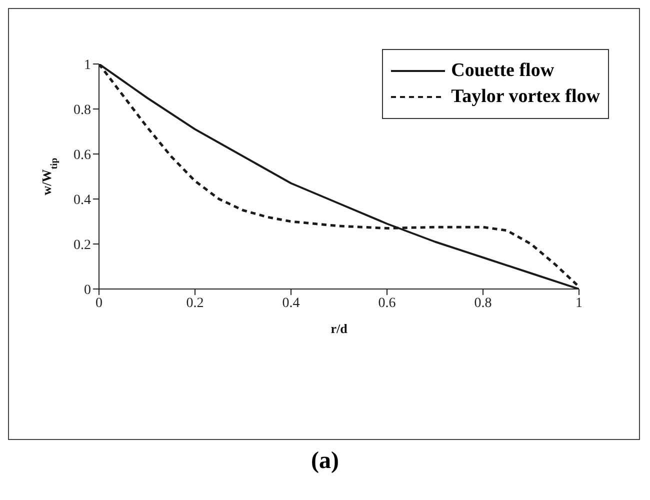  What do you see at coordinates (502, 71) in the screenshot?
I see `legend-label: Couette flow` at bounding box center [502, 71].